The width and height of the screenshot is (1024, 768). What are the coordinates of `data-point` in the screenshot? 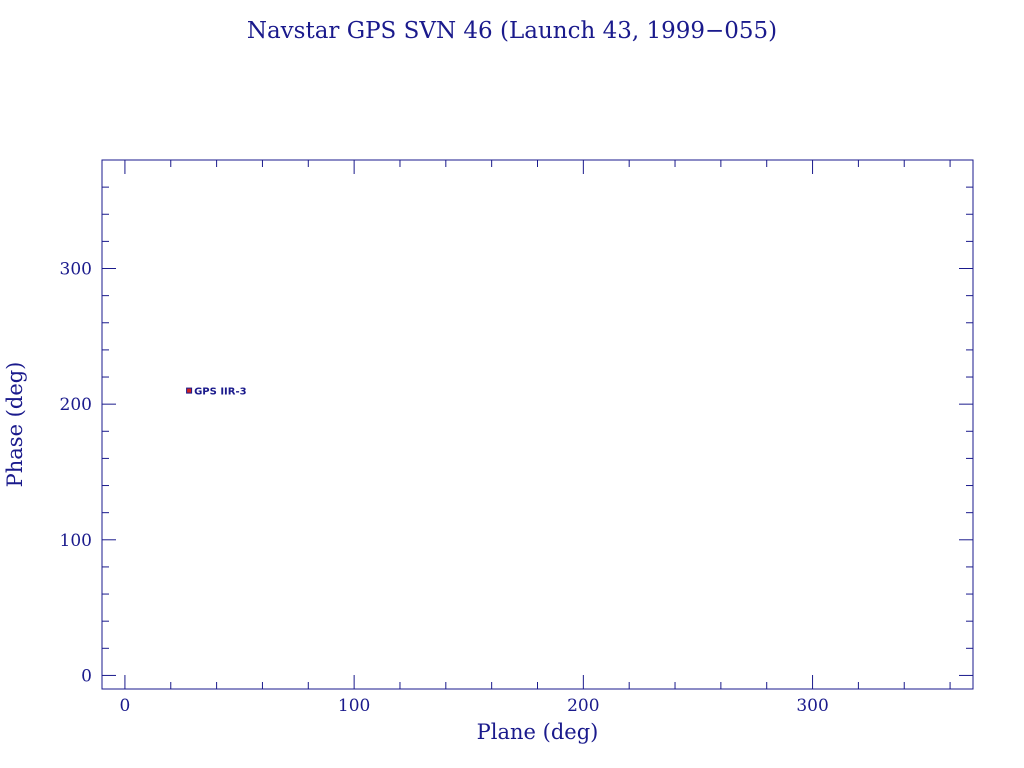 It's located at (189, 390).